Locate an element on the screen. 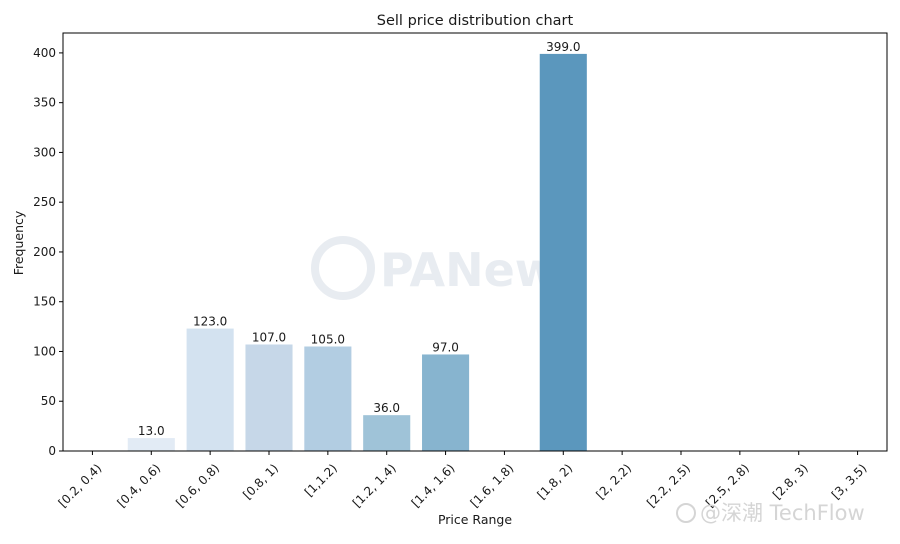  y-axis: 0 50 100 150 200 250 300 350 400 is located at coordinates (48, 252).